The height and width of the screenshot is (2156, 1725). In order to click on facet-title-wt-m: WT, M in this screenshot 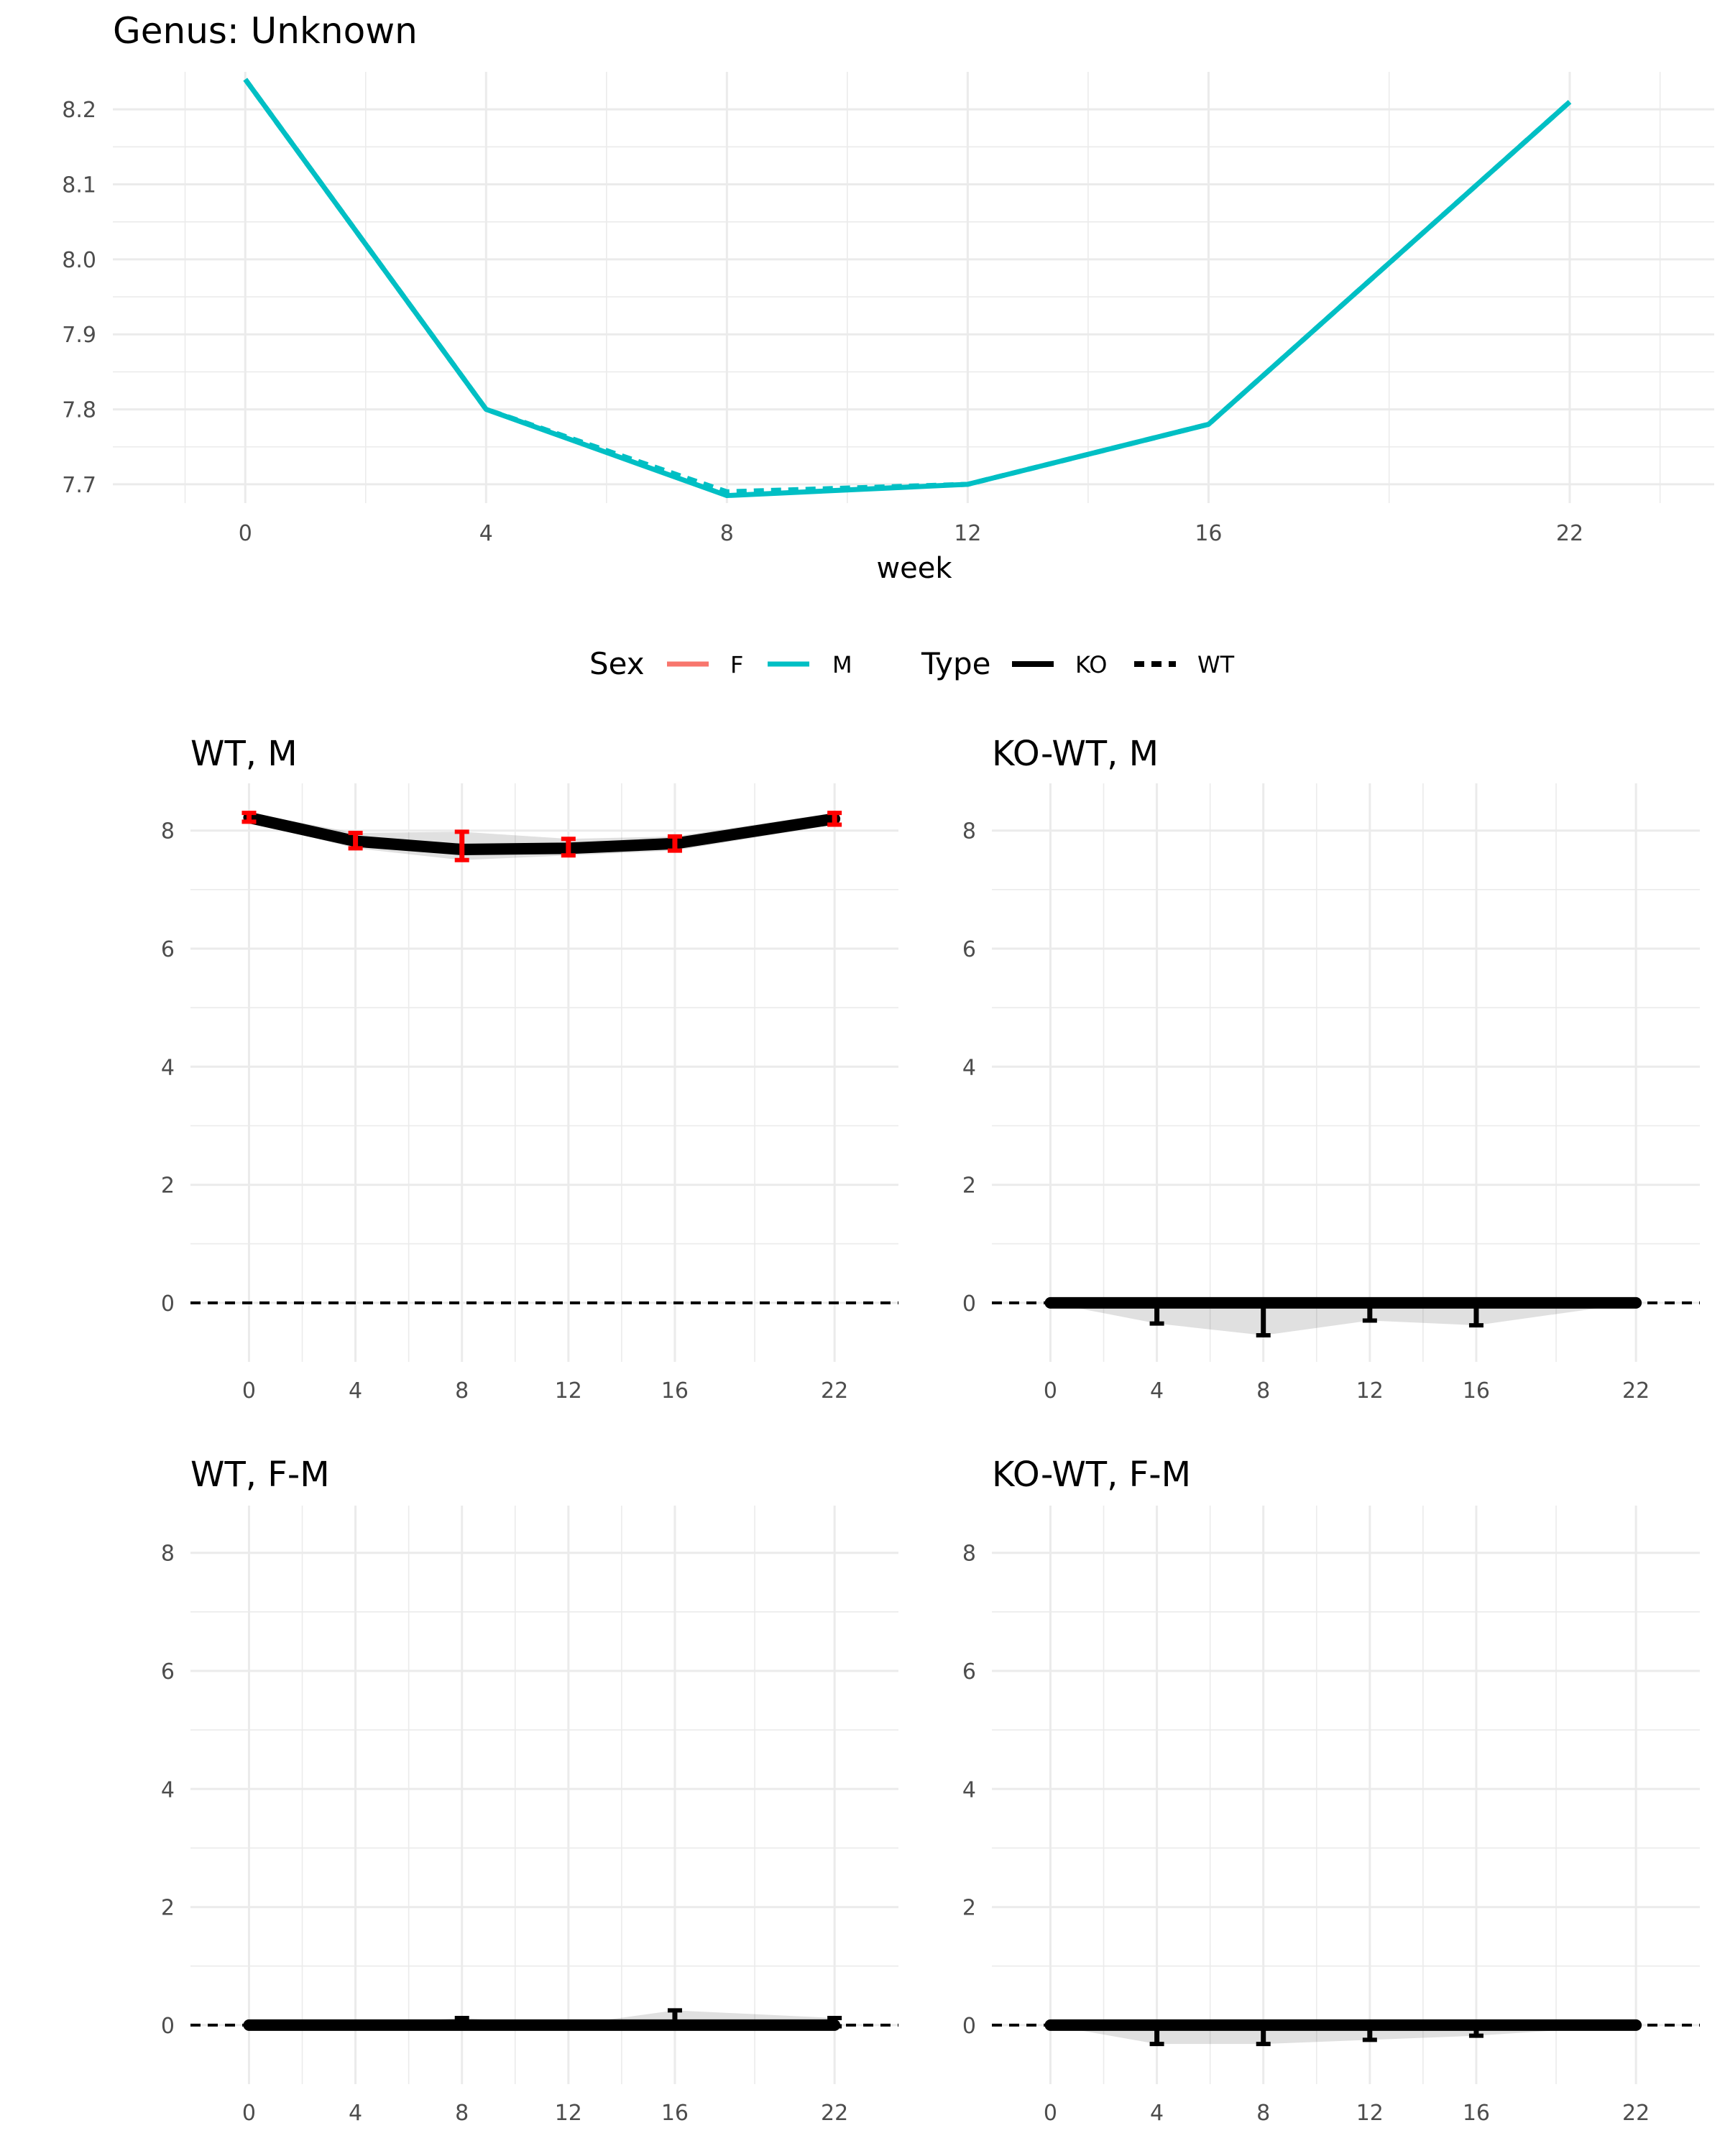, I will do `click(244, 754)`.